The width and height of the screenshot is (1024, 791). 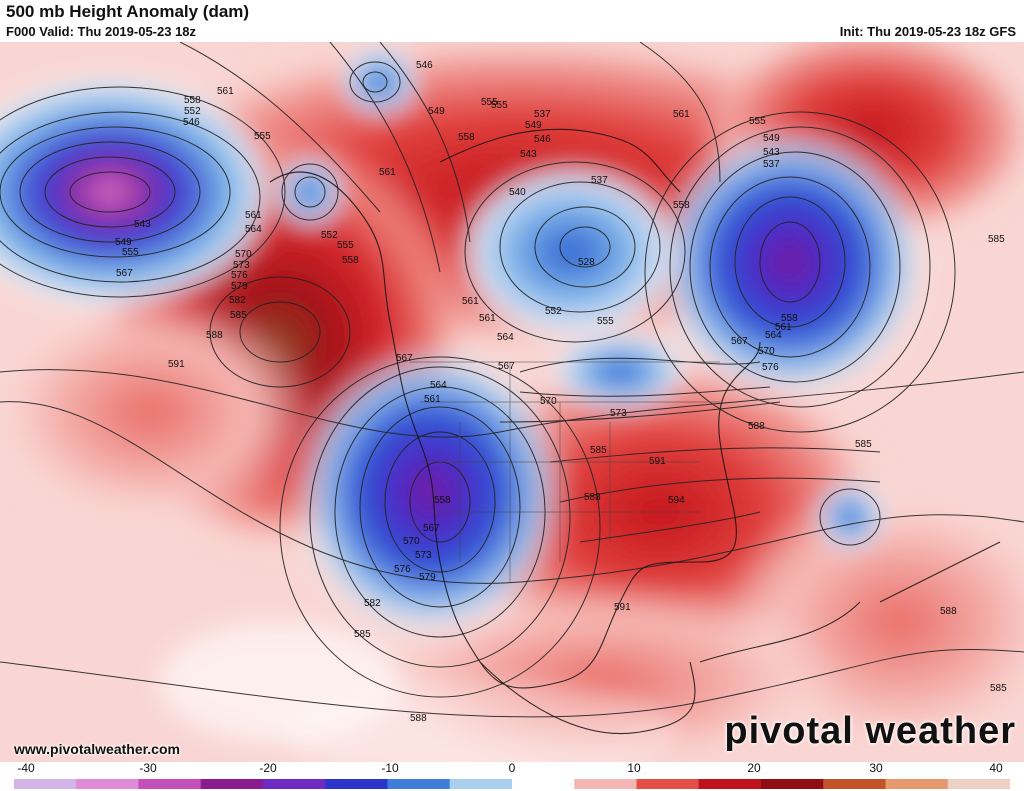 What do you see at coordinates (676, 500) in the screenshot?
I see `contour-label: 594` at bounding box center [676, 500].